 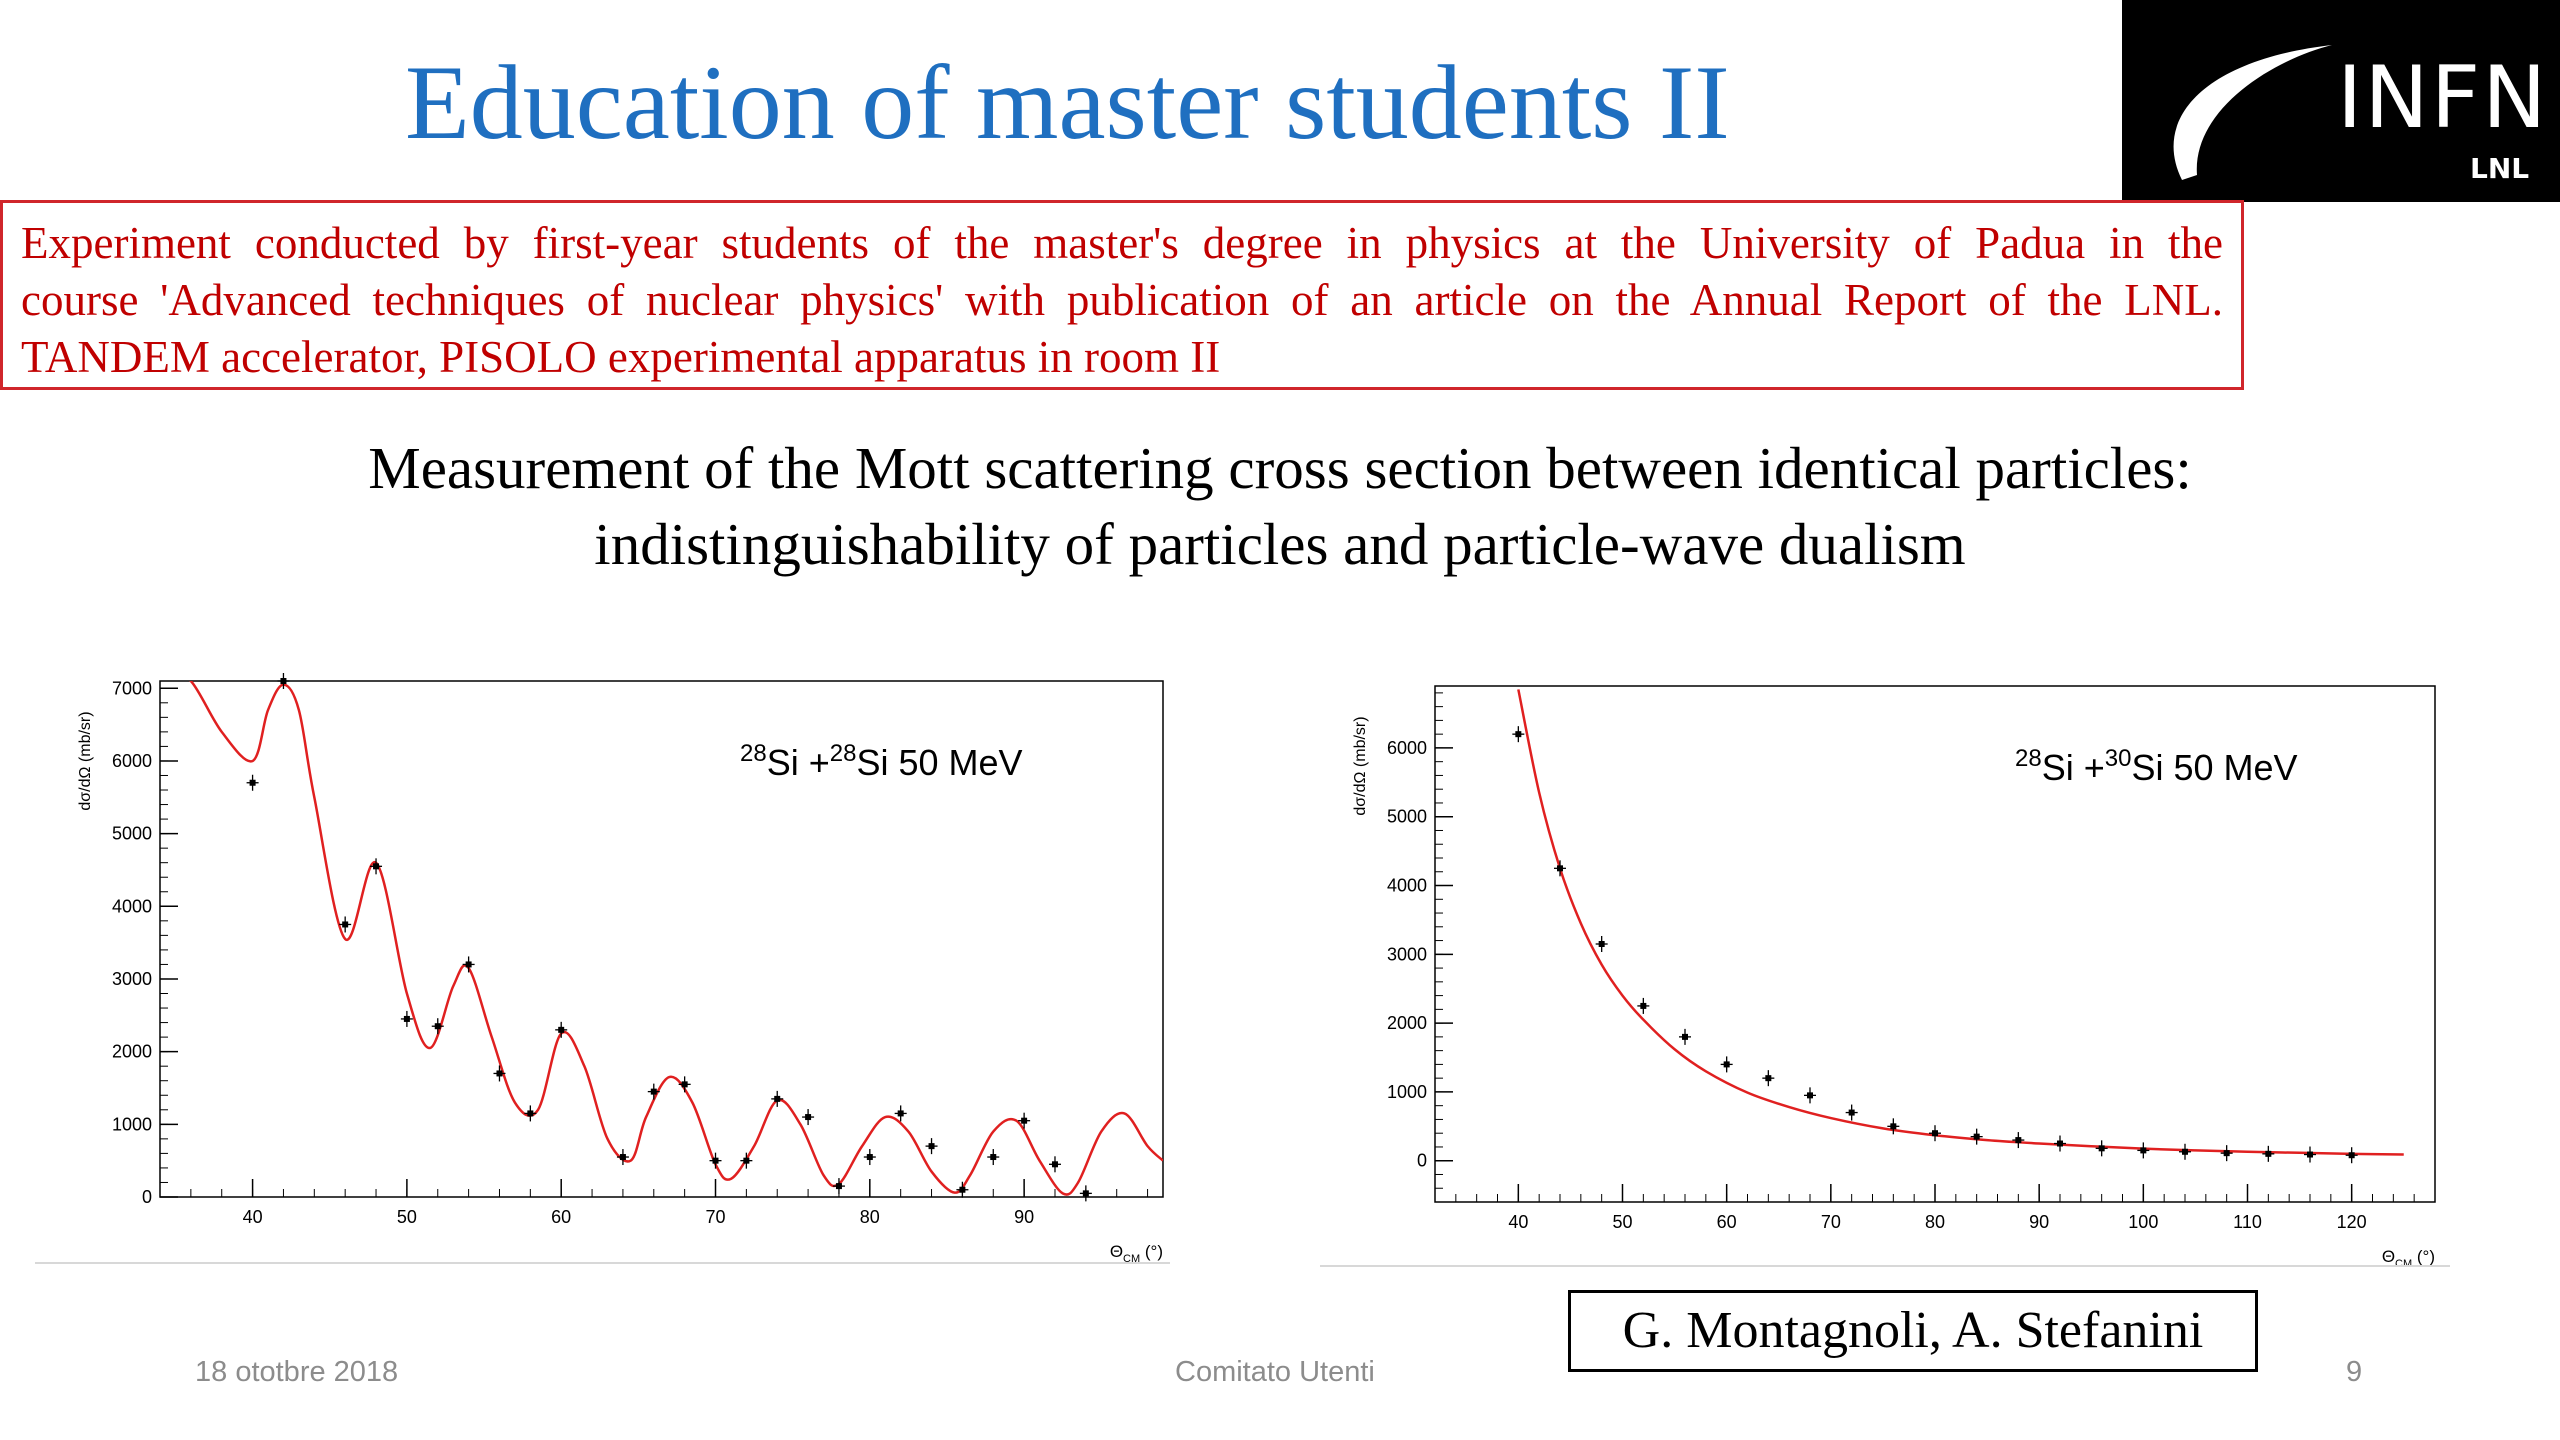 I want to click on x-tick-label: 50, so click(x=1622, y=1222).